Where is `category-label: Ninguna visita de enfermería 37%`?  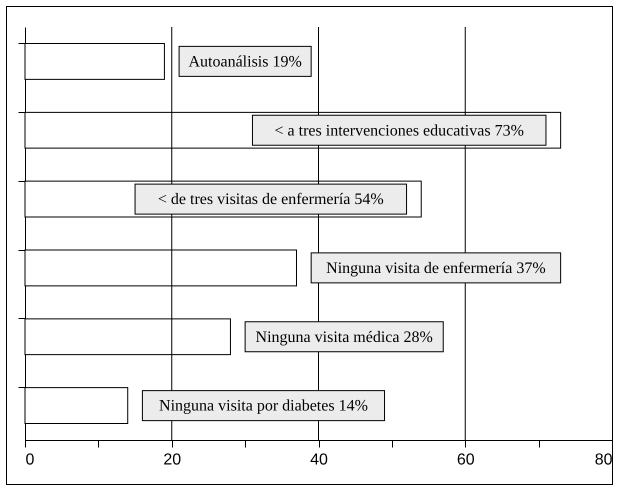 category-label: Ninguna visita de enfermería 37% is located at coordinates (436, 268).